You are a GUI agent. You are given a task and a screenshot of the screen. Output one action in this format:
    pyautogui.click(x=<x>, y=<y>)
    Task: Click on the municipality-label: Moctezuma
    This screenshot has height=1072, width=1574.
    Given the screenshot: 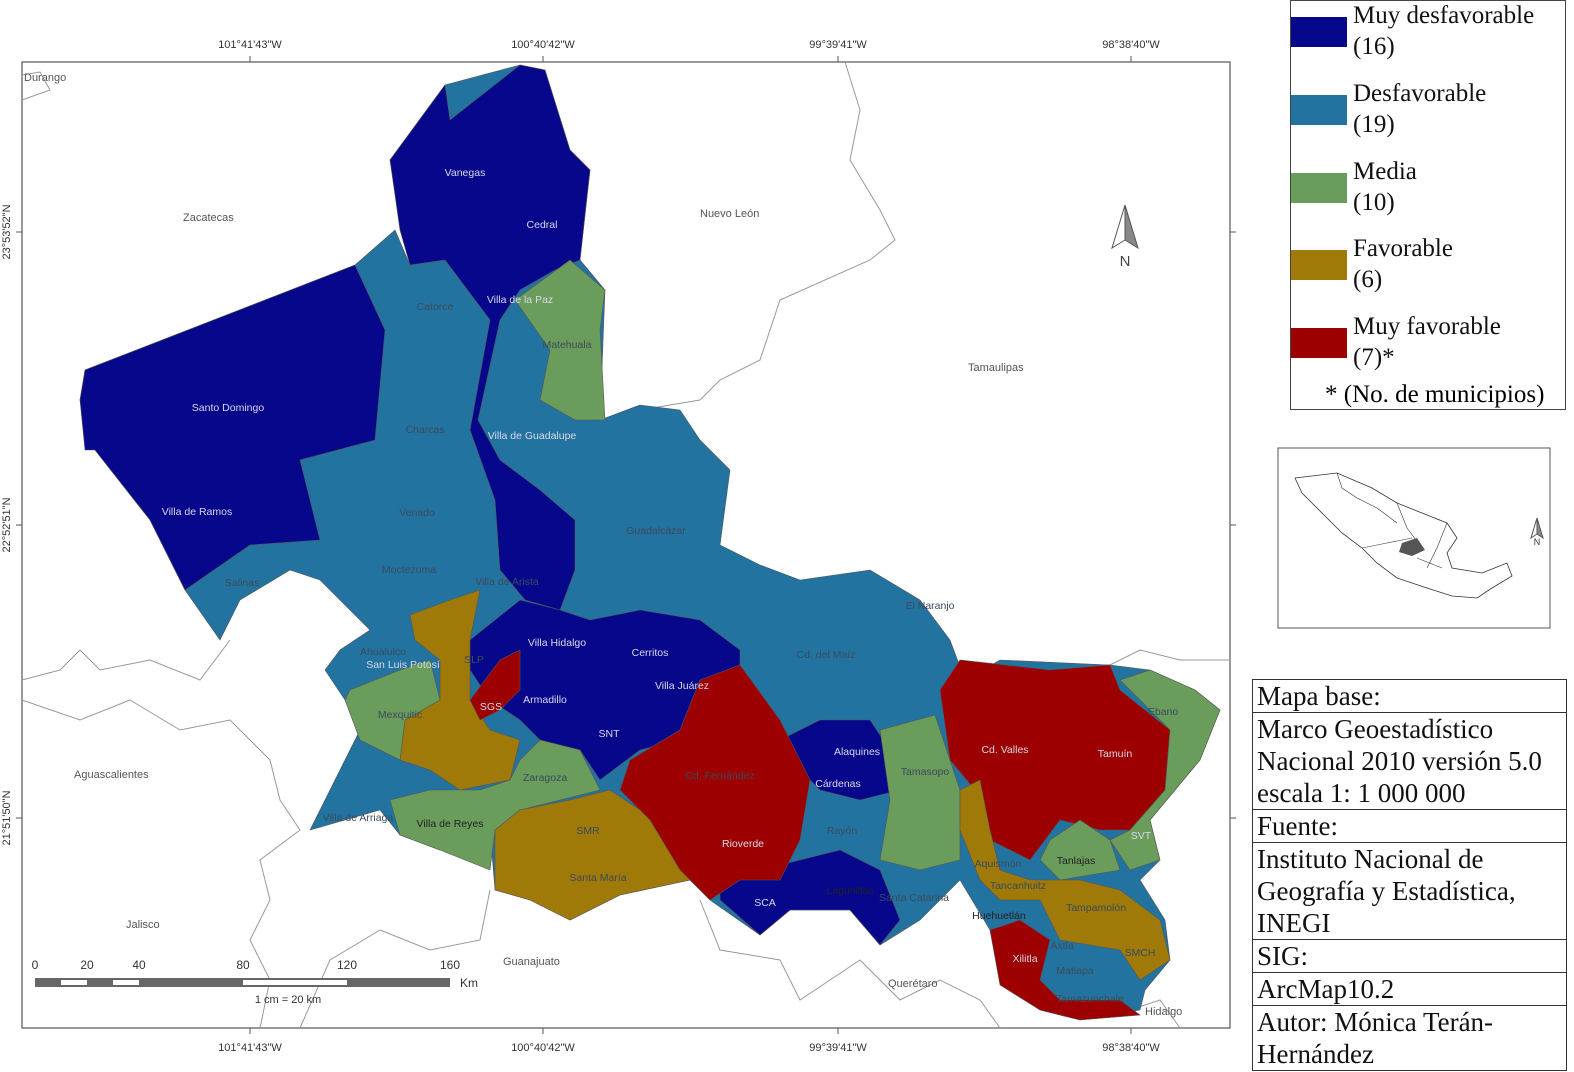 What is the action you would take?
    pyautogui.click(x=409, y=570)
    